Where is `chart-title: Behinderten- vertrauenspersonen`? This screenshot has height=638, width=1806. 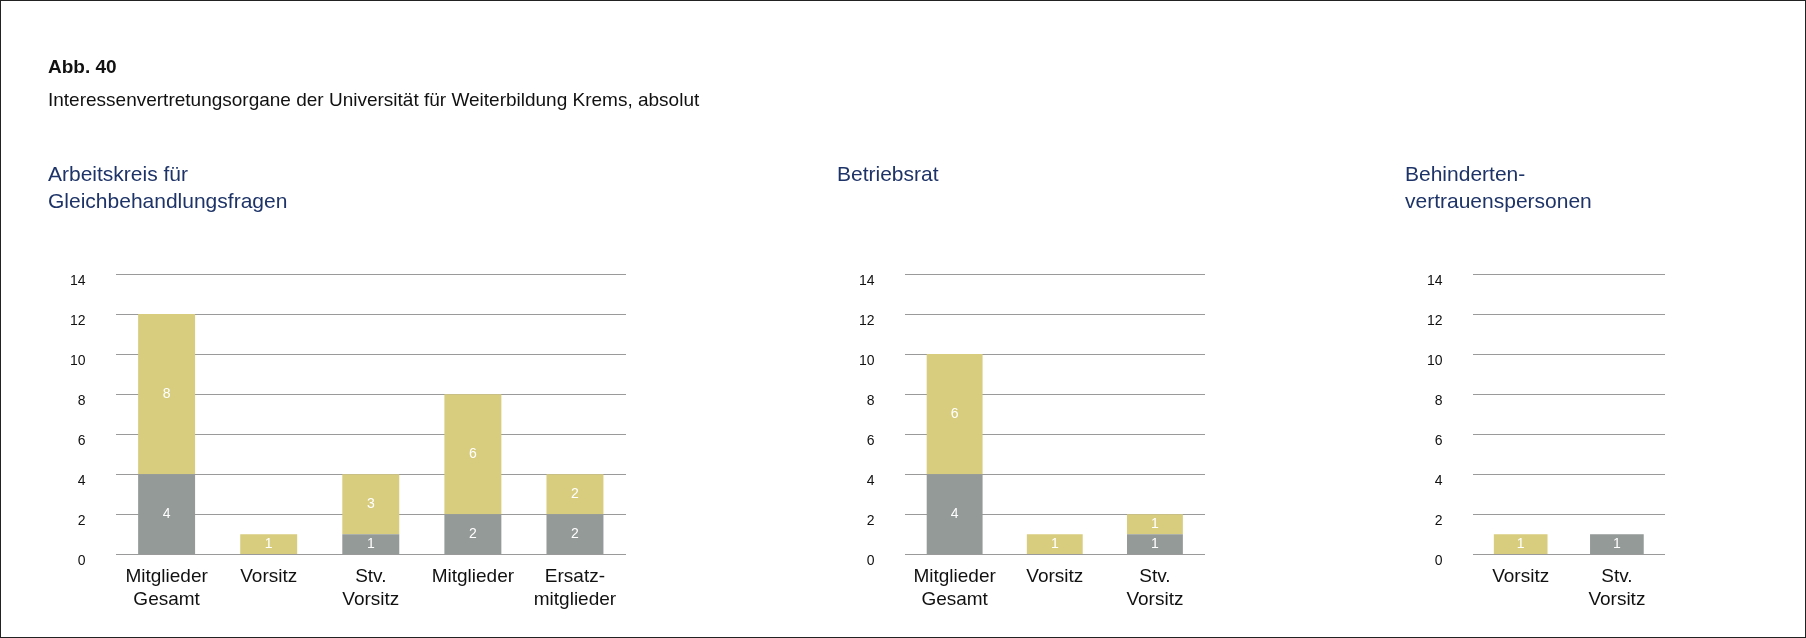 chart-title: Behinderten- vertrauenspersonen is located at coordinates (1498, 187).